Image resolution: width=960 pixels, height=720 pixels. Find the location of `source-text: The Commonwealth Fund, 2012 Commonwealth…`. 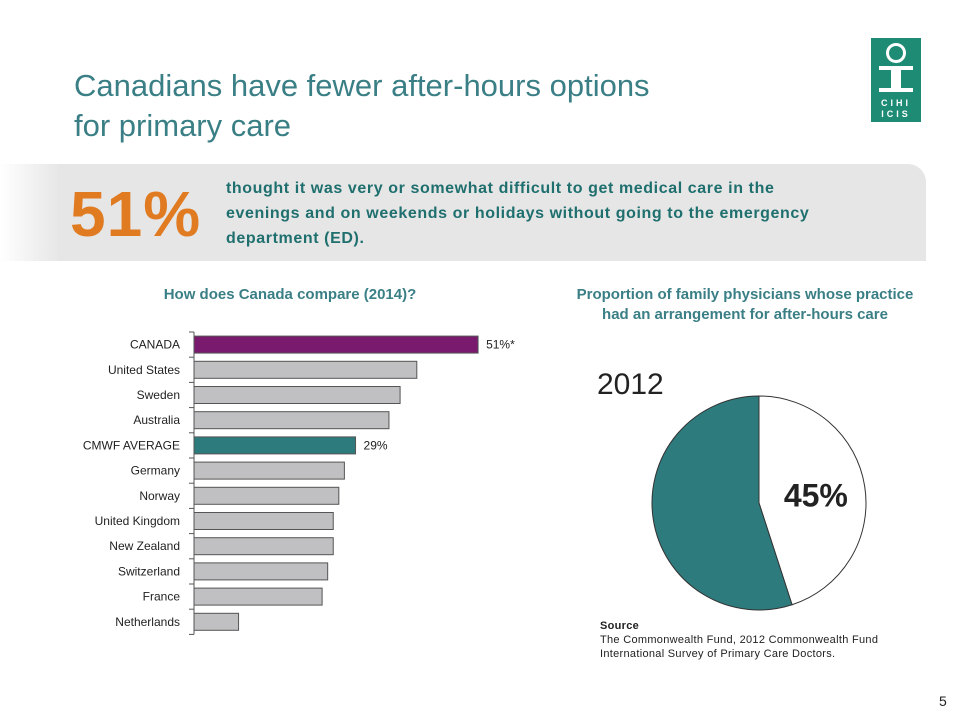

source-text: The Commonwealth Fund, 2012 Commonwealth… is located at coordinates (739, 647).